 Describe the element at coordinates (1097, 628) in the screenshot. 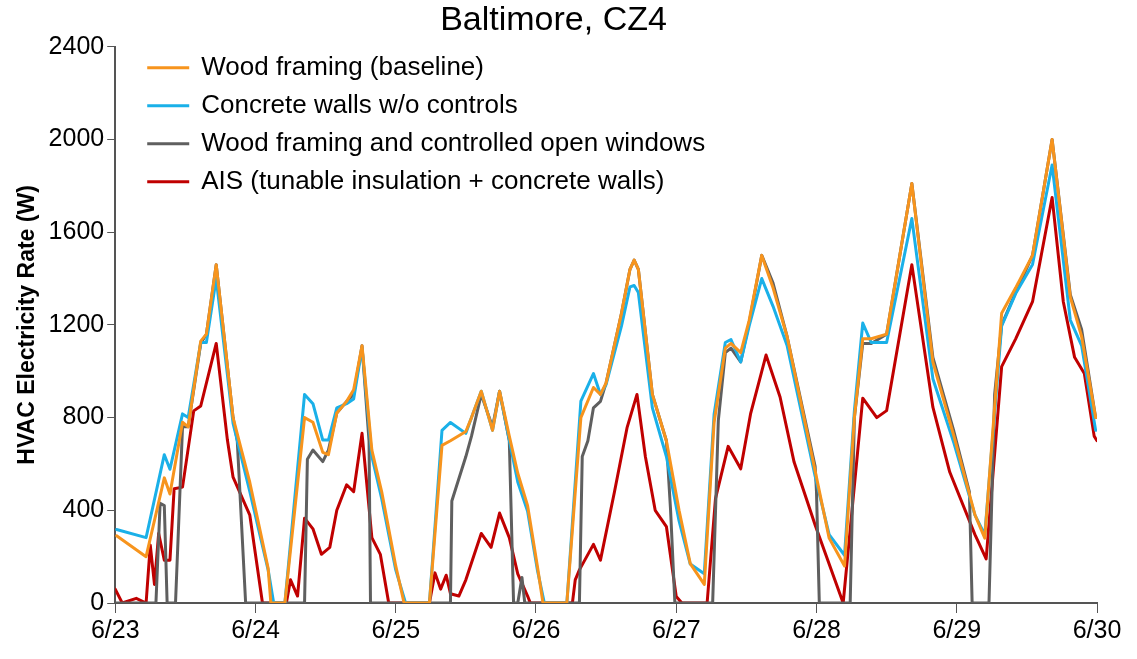

I see `x-tick-label: 6/30` at that location.